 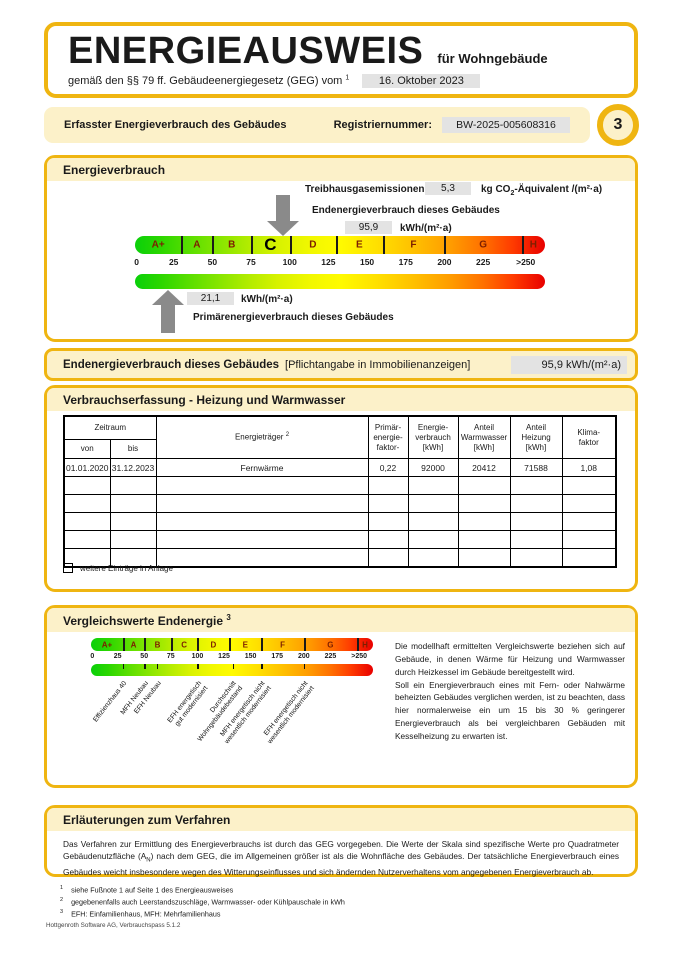 I want to click on scale-tick: 25, so click(x=173, y=262).